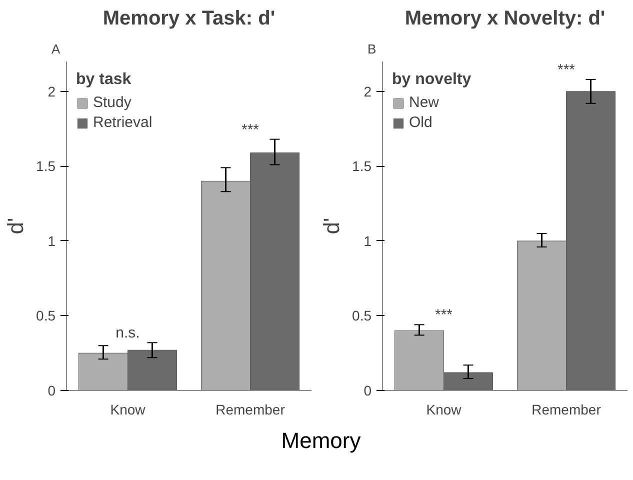  Describe the element at coordinates (112, 102) in the screenshot. I see `legend-label: Study` at that location.